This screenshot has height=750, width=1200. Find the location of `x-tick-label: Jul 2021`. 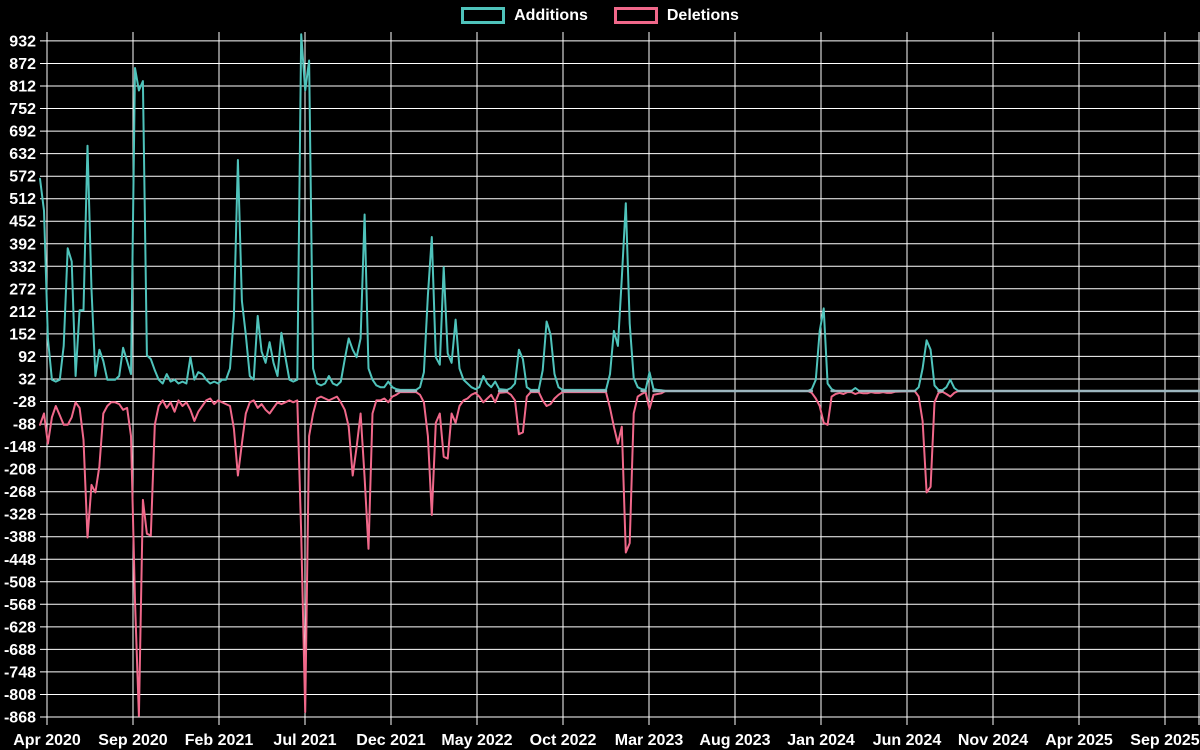

x-tick-label: Jul 2021 is located at coordinates (304, 740).